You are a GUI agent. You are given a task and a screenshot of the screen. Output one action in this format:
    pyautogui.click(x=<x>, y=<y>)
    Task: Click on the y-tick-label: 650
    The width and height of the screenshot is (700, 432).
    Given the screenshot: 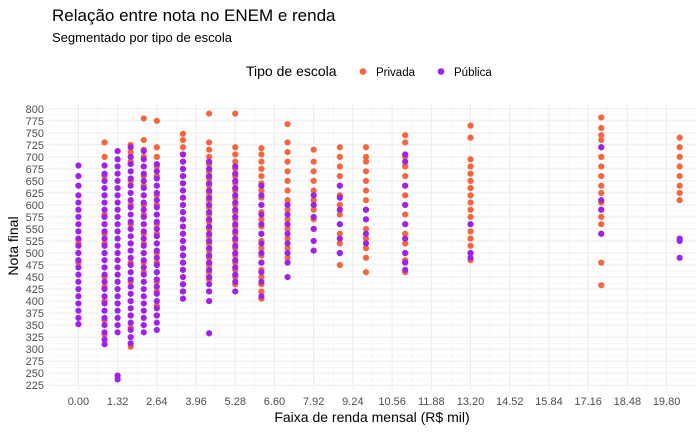 What is the action you would take?
    pyautogui.click(x=35, y=182)
    